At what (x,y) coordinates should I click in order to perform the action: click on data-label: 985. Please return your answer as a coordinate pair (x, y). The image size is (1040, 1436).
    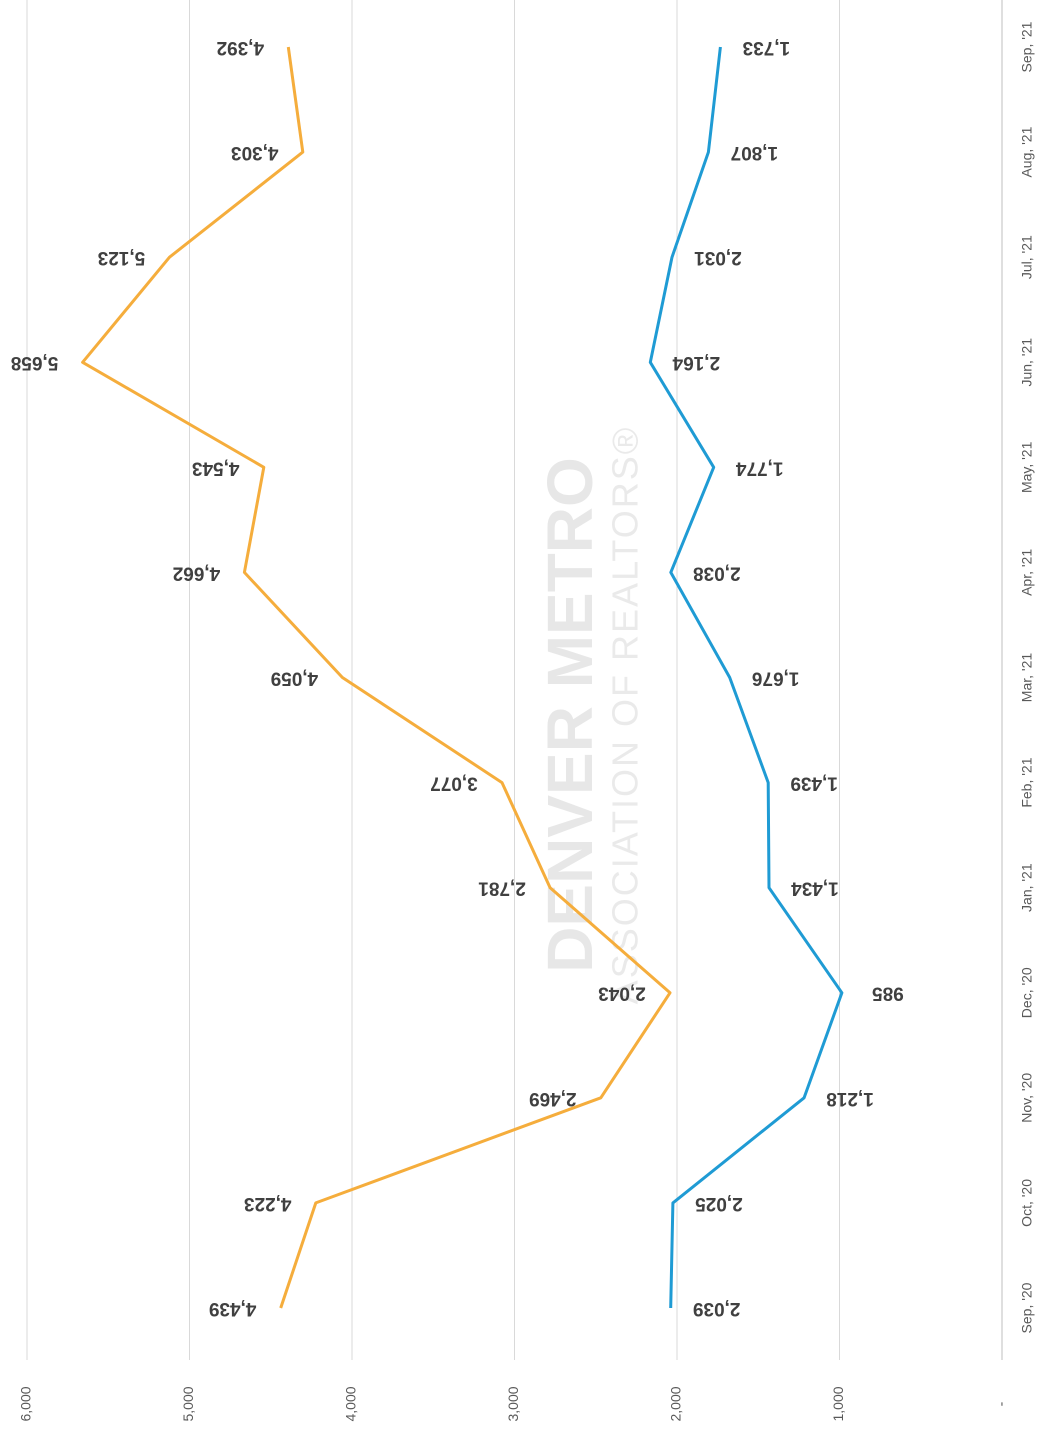
    Looking at the image, I should click on (888, 993).